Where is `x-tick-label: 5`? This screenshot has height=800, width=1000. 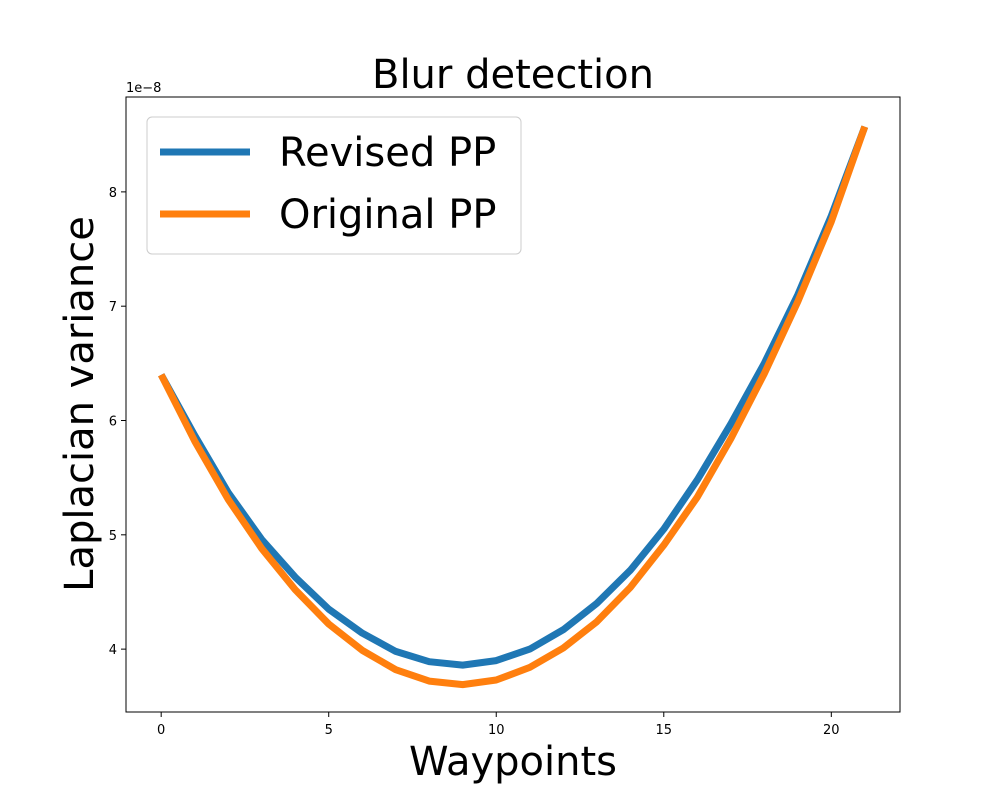 x-tick-label: 5 is located at coordinates (329, 730).